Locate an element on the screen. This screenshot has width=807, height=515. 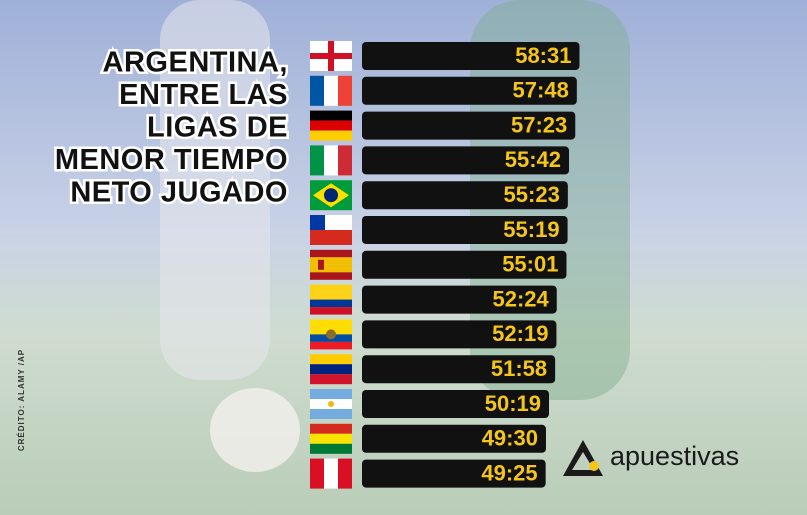
value-label: 49:30 is located at coordinates (510, 438).